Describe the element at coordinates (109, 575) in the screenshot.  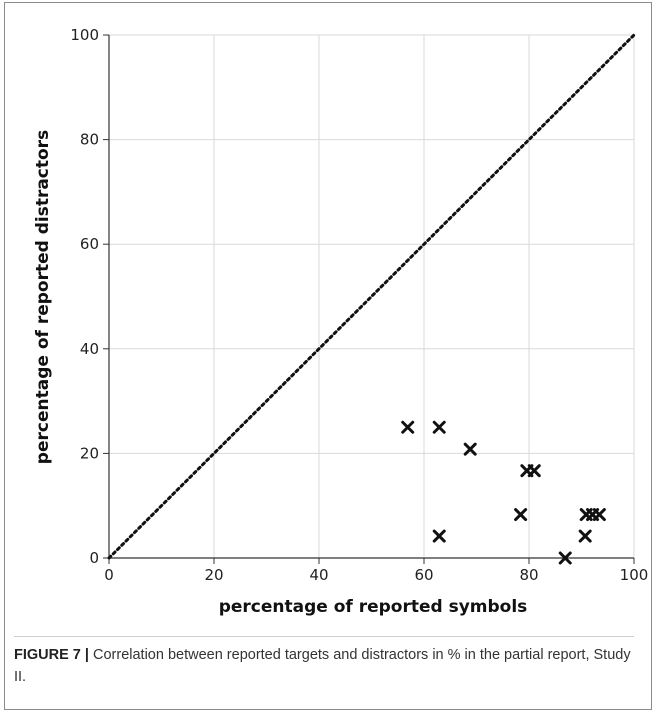
I see `x-tick-label: 0` at that location.